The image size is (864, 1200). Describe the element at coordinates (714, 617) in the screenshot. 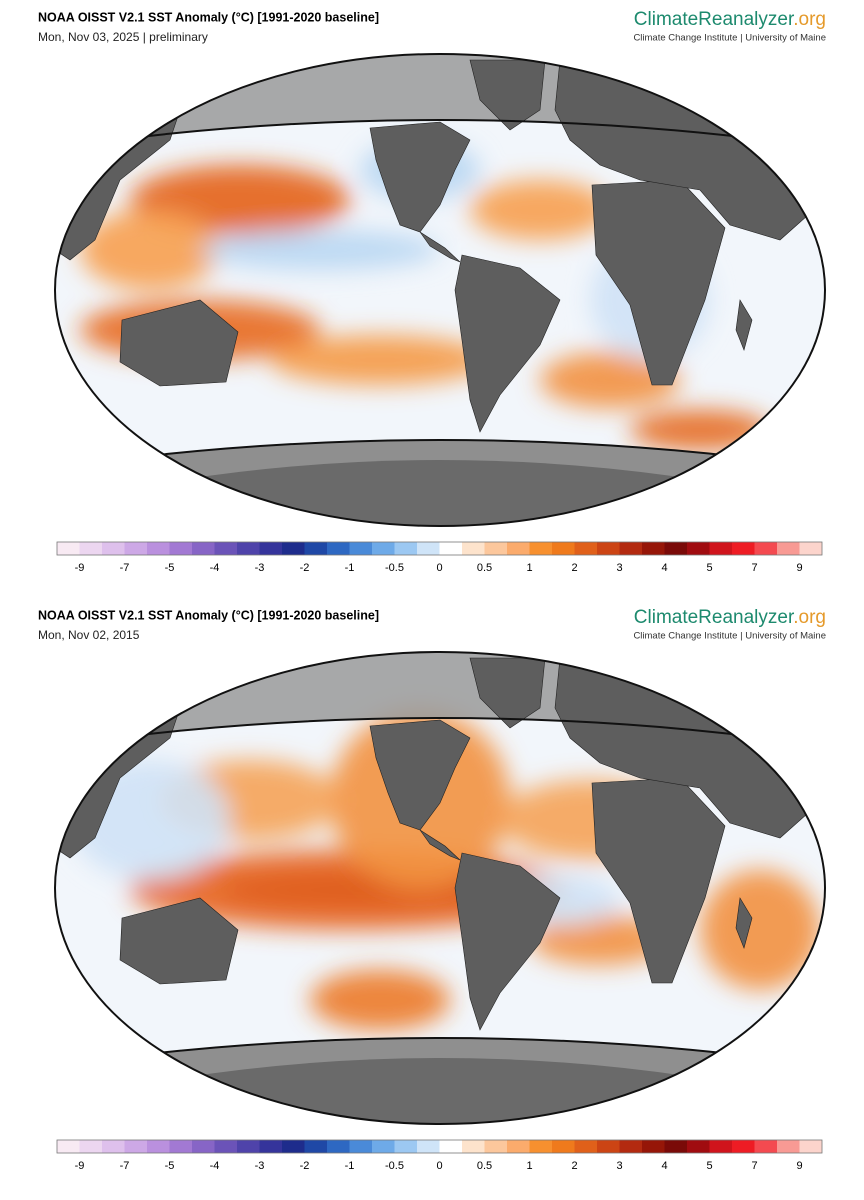

I see `logo-name: ClimateReanalyzer` at that location.